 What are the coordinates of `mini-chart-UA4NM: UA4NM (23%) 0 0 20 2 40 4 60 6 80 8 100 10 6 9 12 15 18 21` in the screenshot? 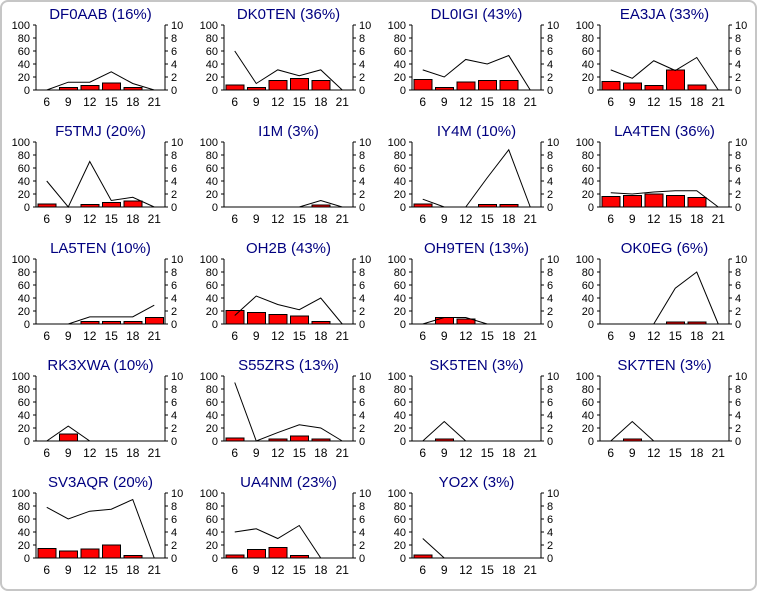 It's located at (284, 529).